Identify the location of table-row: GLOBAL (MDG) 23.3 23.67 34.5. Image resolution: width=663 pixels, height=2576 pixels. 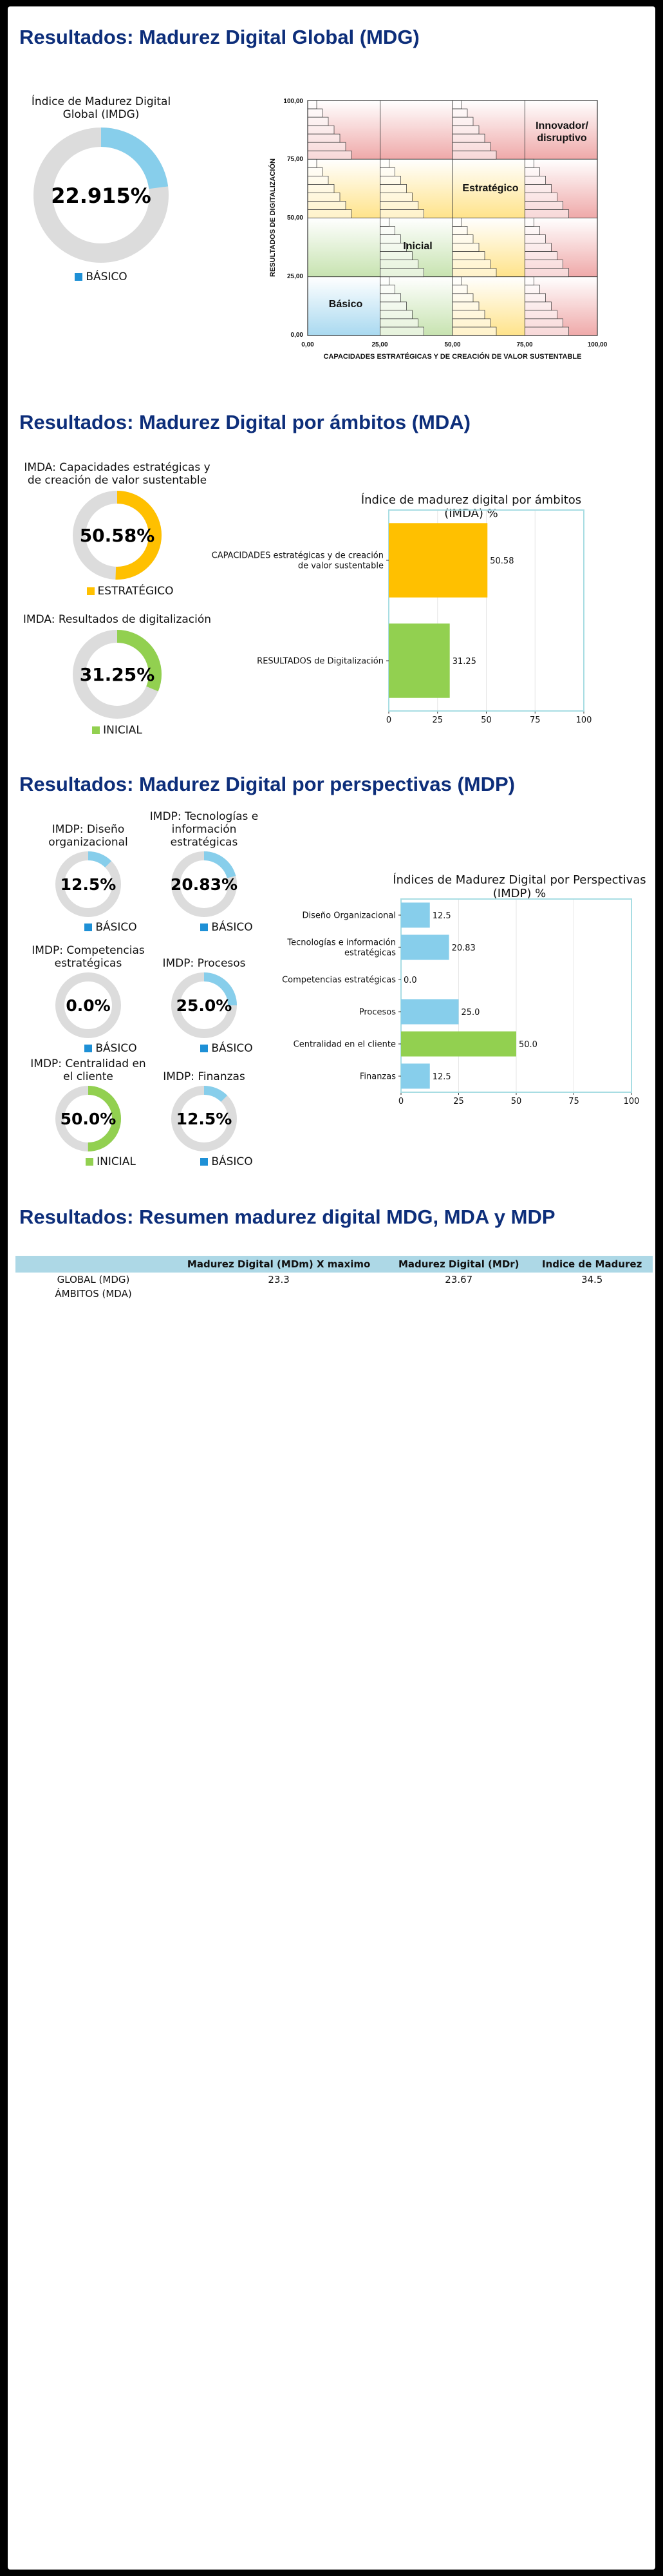
(334, 1280).